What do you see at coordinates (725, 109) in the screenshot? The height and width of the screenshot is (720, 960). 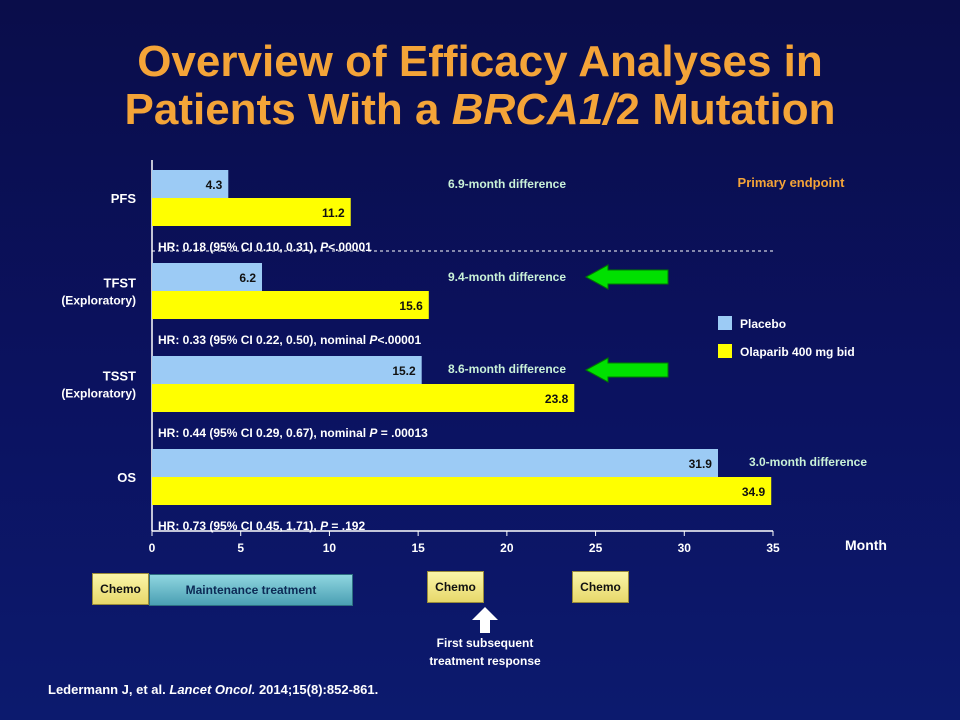 I see `title-line-2-end: 2 Mutation` at bounding box center [725, 109].